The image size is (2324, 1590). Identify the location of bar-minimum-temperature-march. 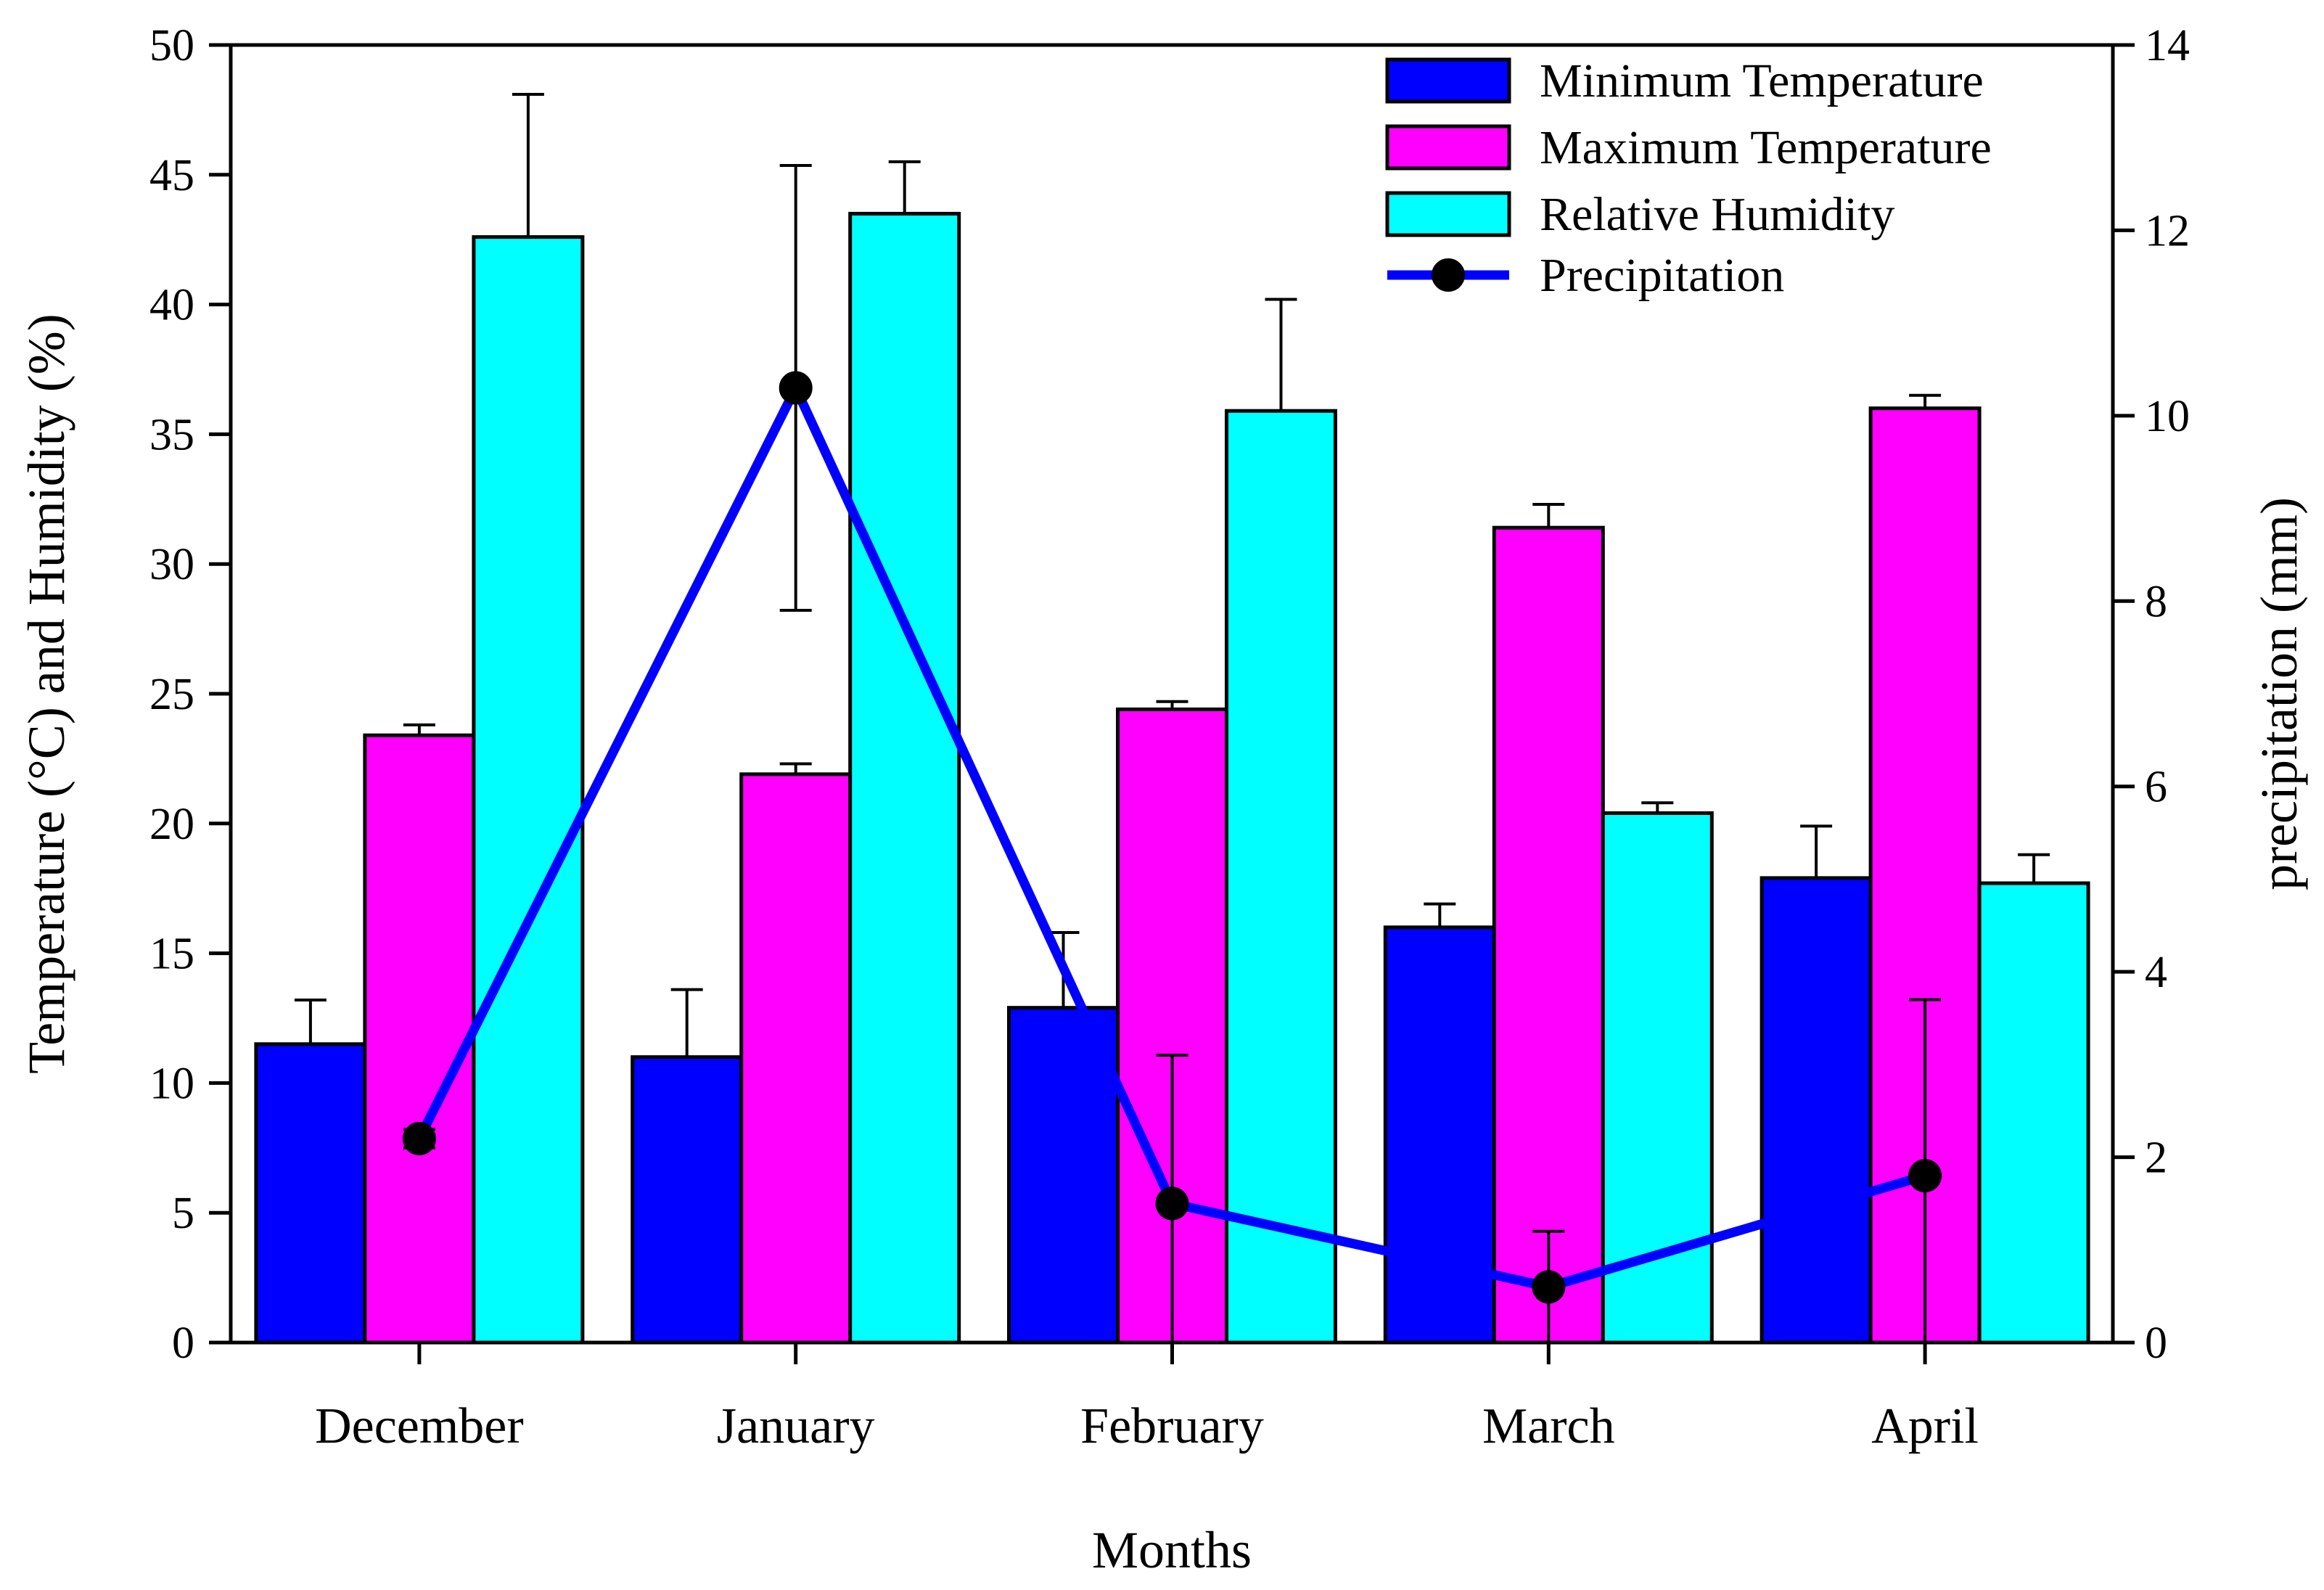
(1440, 1135).